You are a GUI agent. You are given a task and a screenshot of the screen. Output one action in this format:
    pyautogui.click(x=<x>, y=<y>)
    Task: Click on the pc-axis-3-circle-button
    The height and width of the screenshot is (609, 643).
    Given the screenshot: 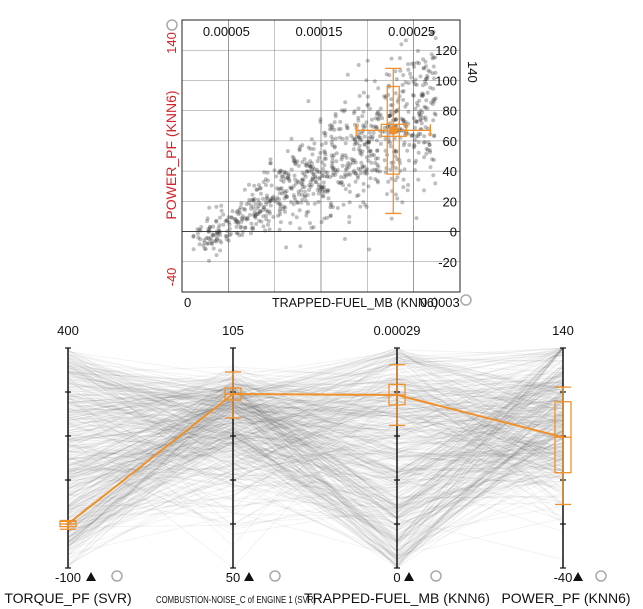 What is the action you would take?
    pyautogui.click(x=436, y=576)
    